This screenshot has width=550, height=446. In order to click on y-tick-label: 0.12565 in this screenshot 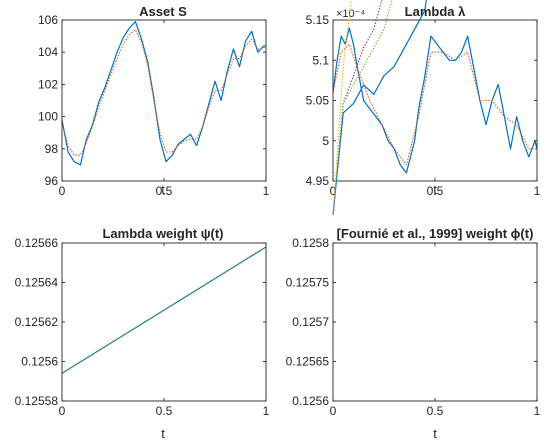, I will do `click(308, 362)`.